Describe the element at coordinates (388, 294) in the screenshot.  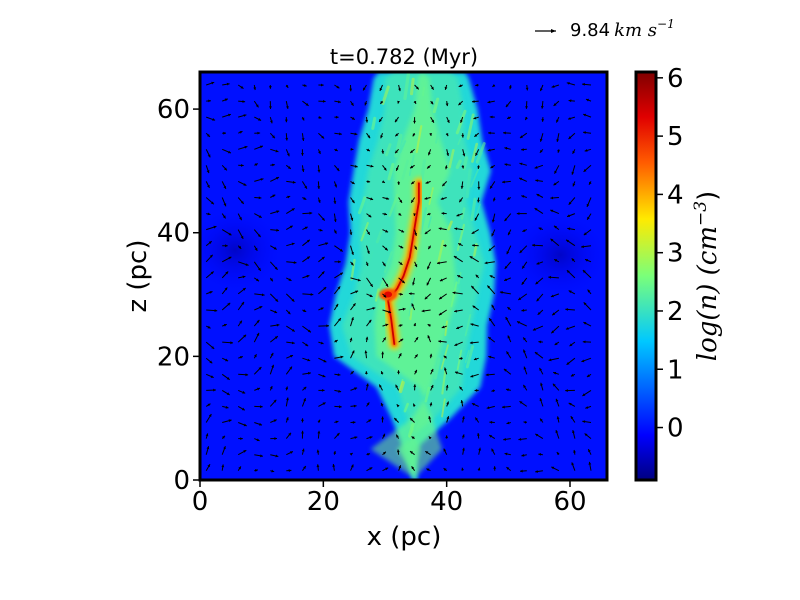
I see `dense-clump-core` at that location.